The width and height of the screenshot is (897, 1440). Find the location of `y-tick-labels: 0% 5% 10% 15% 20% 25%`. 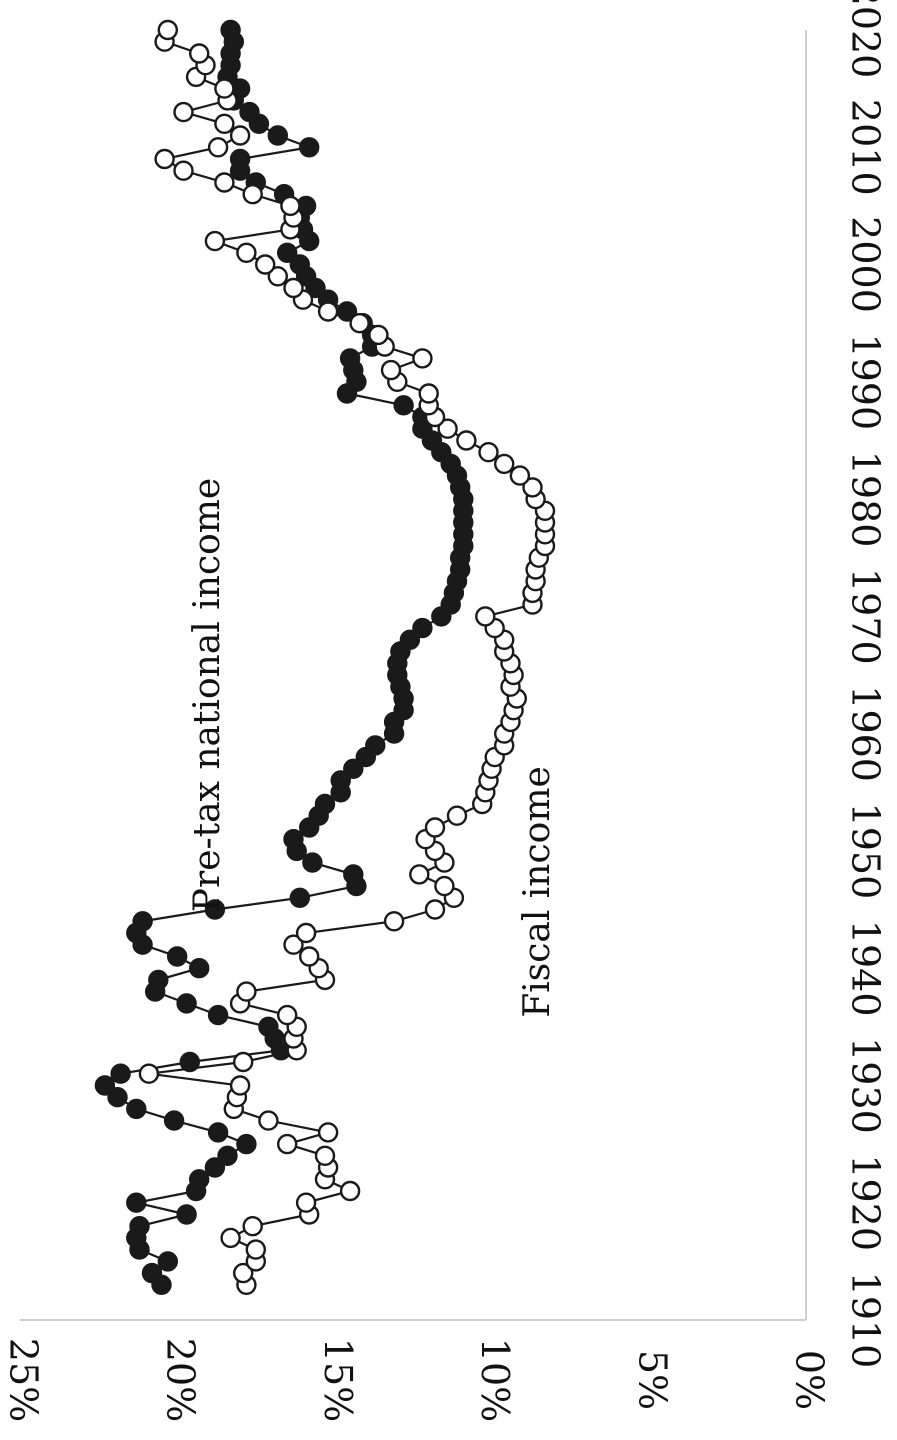

y-tick-labels: 0% 5% 10% 15% 20% 25% is located at coordinates (417, 1380).